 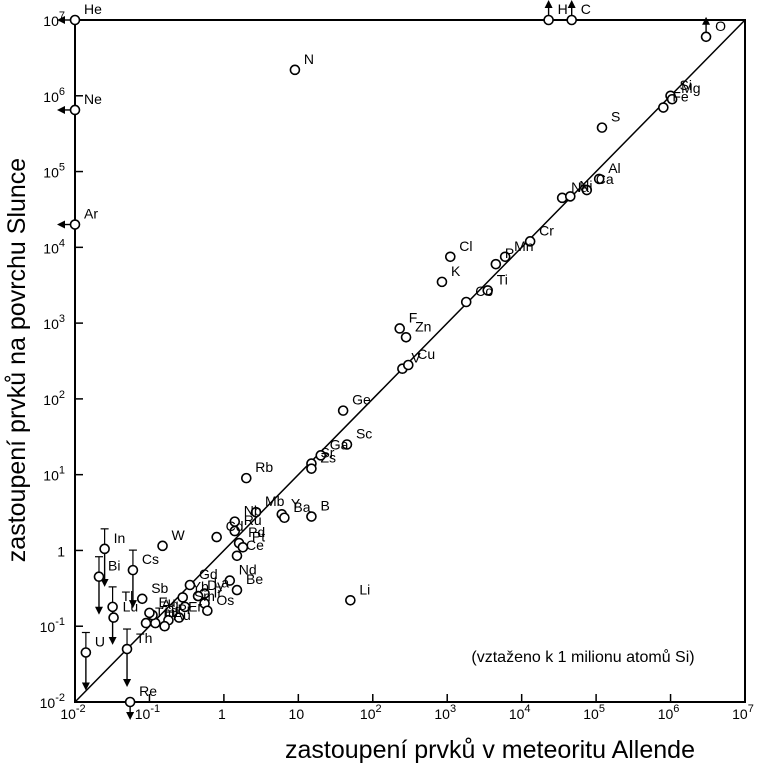 I want to click on data-point-dy, so click(x=198, y=596).